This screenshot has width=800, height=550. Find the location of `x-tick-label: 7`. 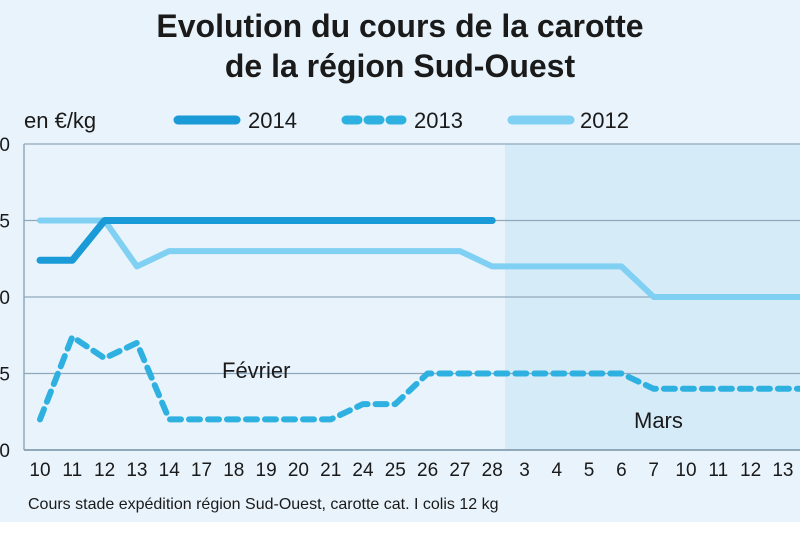

x-tick-label: 7 is located at coordinates (653, 470).